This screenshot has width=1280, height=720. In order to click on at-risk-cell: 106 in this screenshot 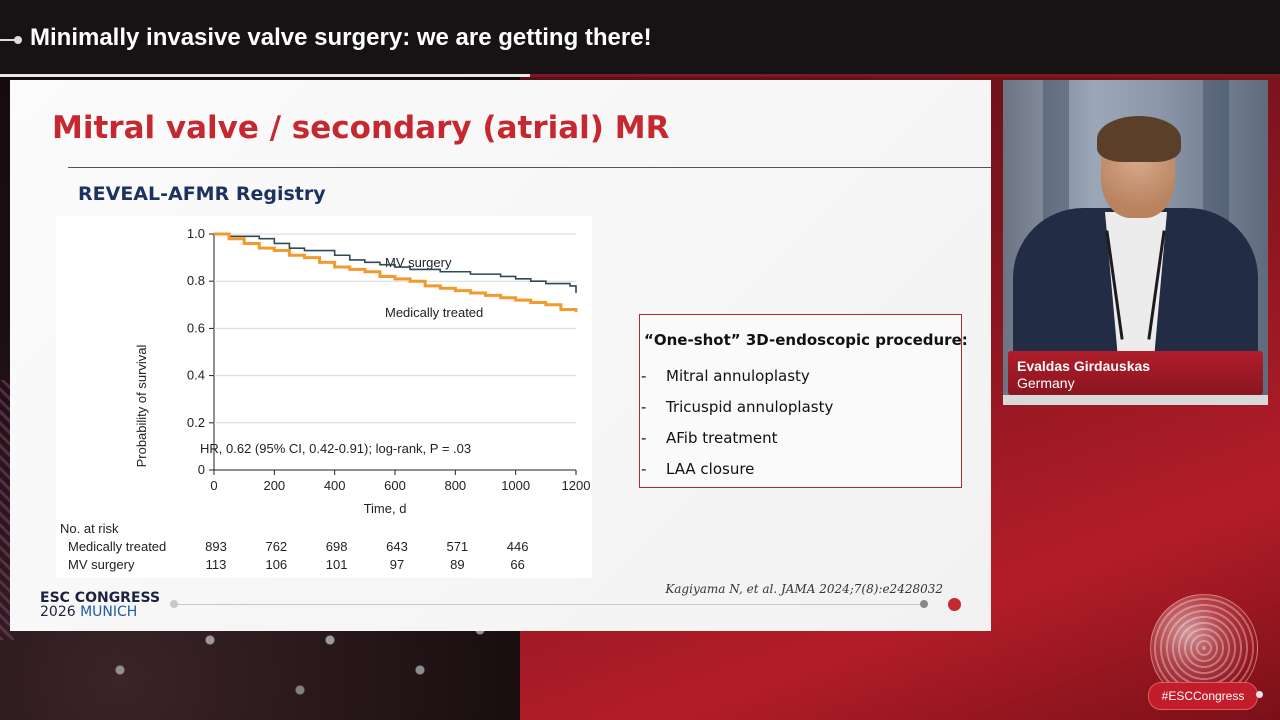, I will do `click(276, 564)`.